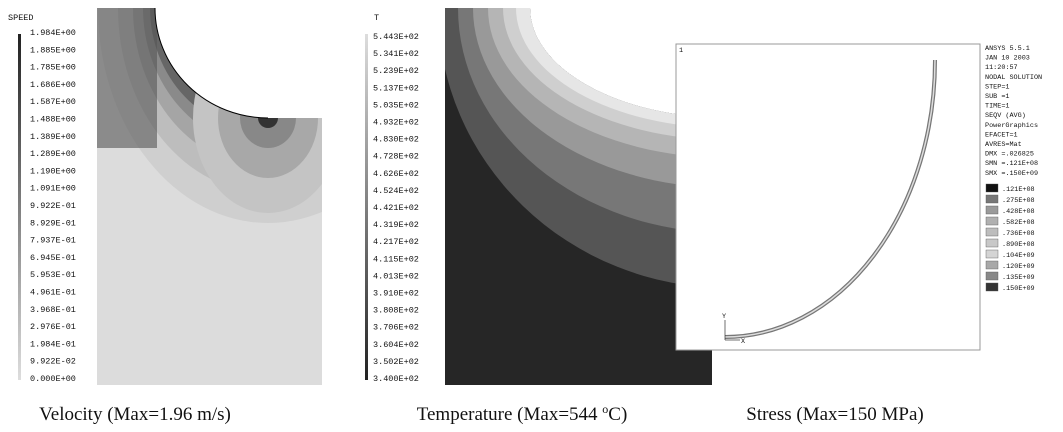 The width and height of the screenshot is (1063, 432). Describe the element at coordinates (53, 171) in the screenshot. I see `legend-label: 1.190E+00` at that location.